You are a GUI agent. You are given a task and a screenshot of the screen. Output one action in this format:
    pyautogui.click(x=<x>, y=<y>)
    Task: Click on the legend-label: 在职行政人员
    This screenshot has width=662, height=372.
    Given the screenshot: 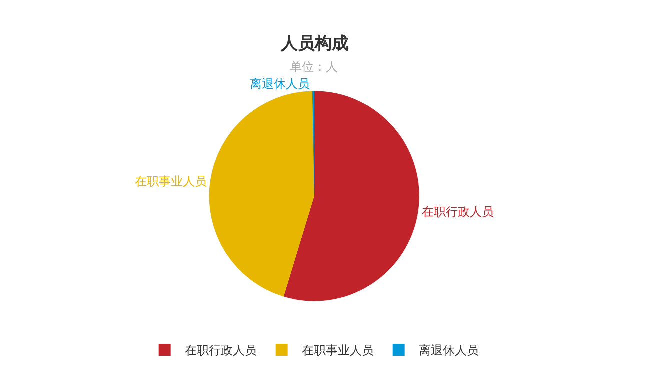 What is the action you would take?
    pyautogui.click(x=220, y=351)
    